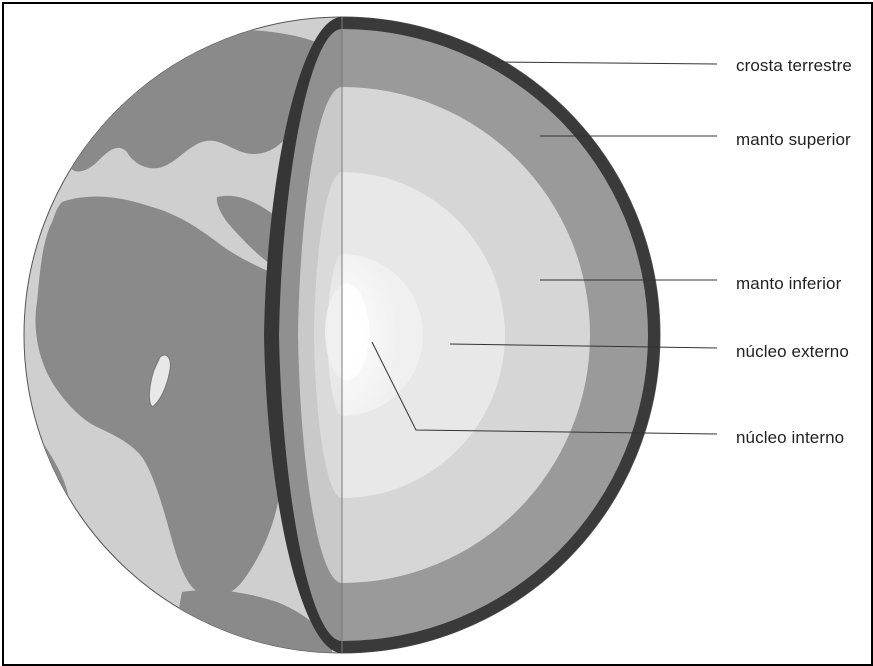 Image resolution: width=873 pixels, height=666 pixels. Describe the element at coordinates (789, 283) in the screenshot. I see `label-lower-mantle: manto inferior` at that location.